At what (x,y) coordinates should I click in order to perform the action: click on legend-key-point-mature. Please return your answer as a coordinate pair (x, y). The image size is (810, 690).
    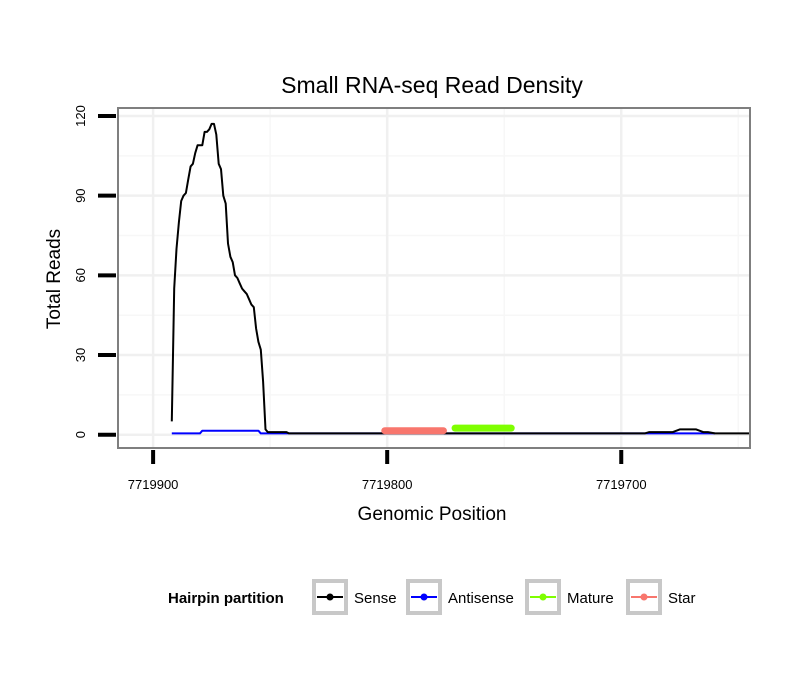
    Looking at the image, I should click on (543, 597).